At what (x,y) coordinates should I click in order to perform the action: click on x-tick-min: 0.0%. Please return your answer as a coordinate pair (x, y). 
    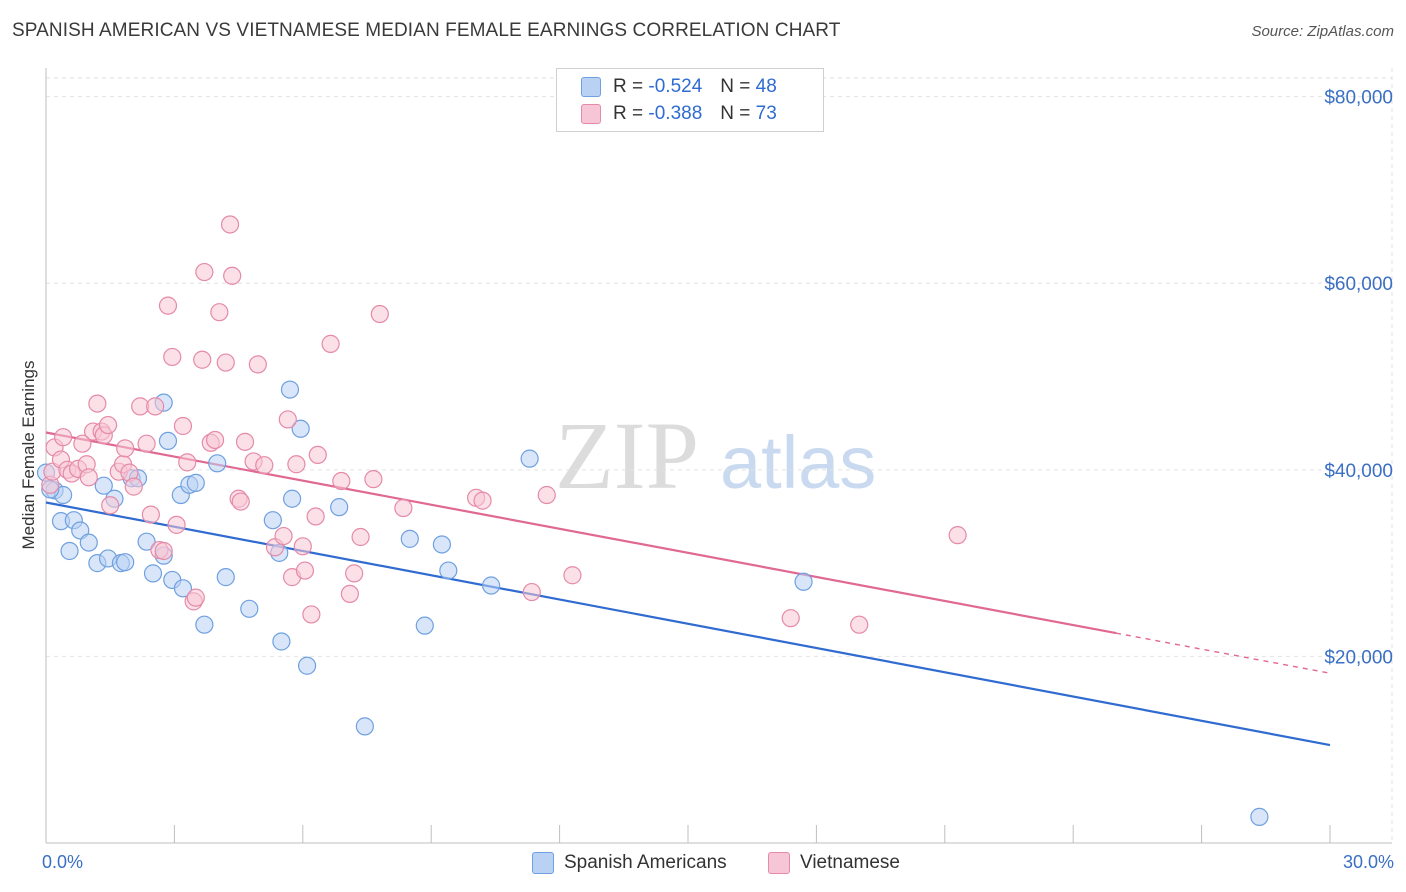
    Looking at the image, I should click on (63, 862).